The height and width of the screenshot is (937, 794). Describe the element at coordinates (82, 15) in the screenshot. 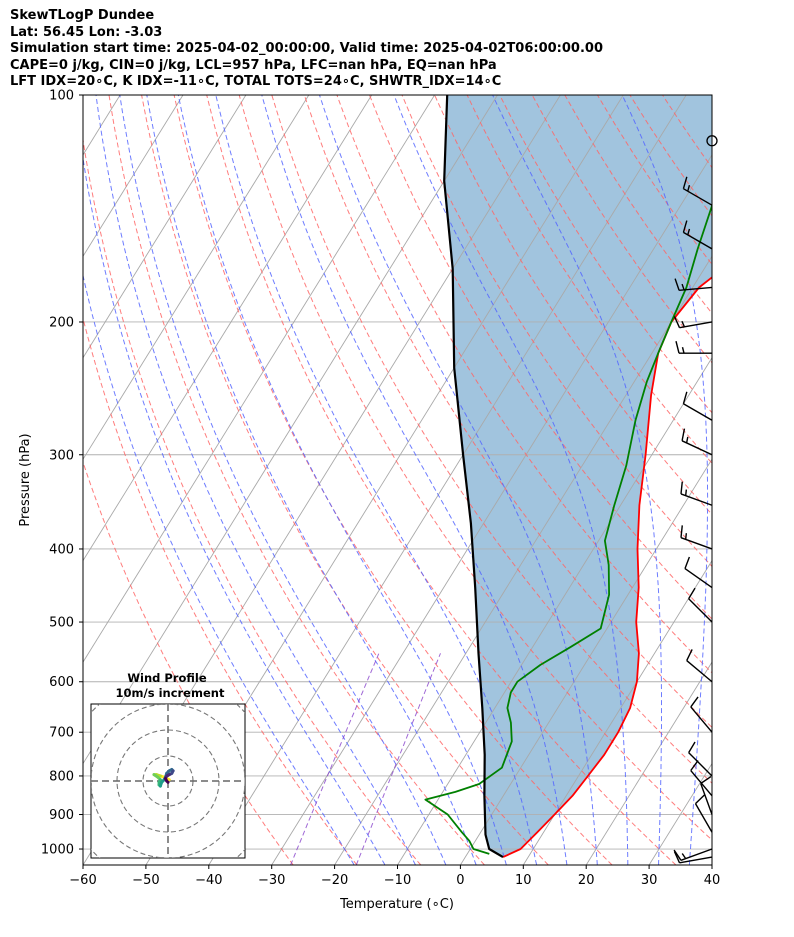

I see `chart-title: SkewTLogP Dundee` at that location.